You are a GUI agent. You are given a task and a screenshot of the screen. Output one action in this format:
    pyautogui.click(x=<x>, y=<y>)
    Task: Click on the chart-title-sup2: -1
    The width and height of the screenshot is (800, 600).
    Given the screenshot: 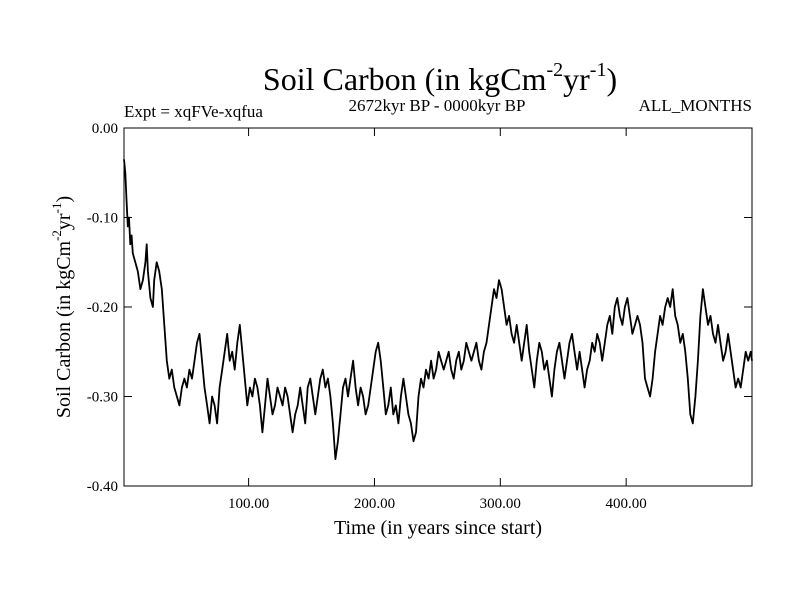 What is the action you would take?
    pyautogui.click(x=598, y=70)
    